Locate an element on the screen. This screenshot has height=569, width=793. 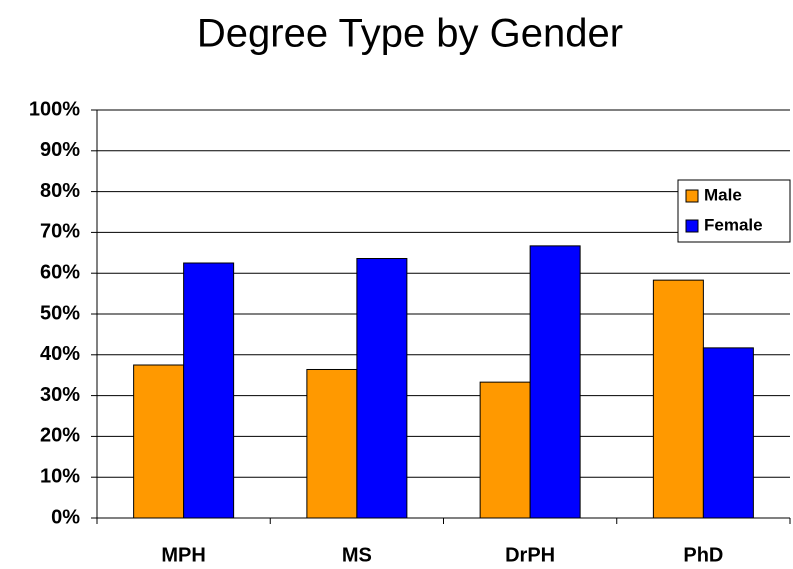
y-tick-label: 10% is located at coordinates (60, 476).